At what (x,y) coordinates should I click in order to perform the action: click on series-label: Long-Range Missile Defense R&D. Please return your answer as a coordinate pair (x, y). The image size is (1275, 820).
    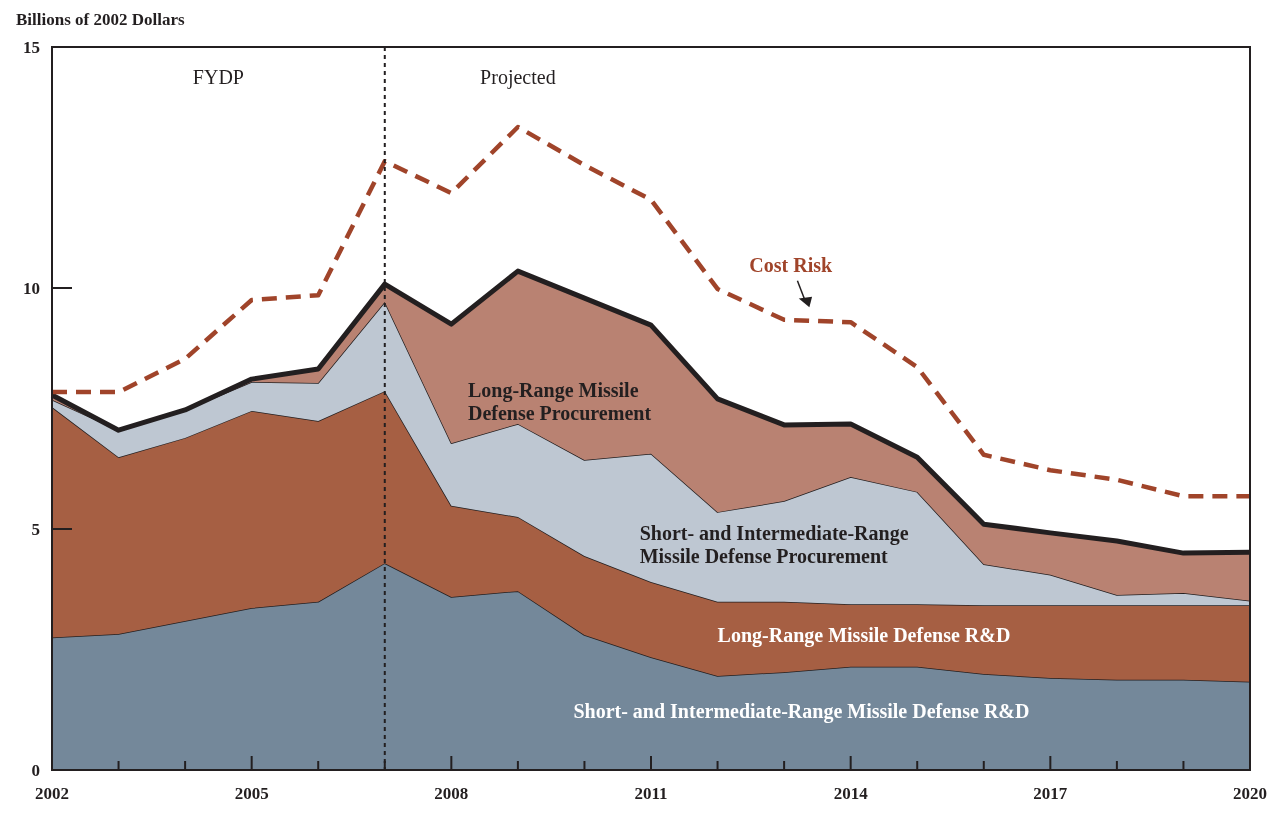
    Looking at the image, I should click on (864, 636).